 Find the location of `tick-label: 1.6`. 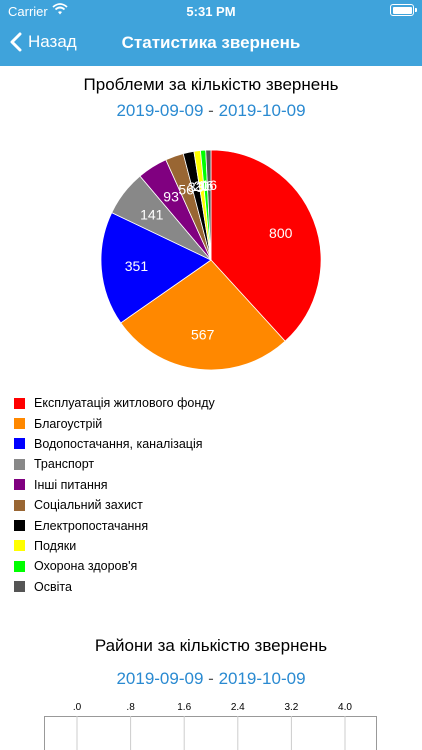

tick-label: 1.6 is located at coordinates (184, 707).